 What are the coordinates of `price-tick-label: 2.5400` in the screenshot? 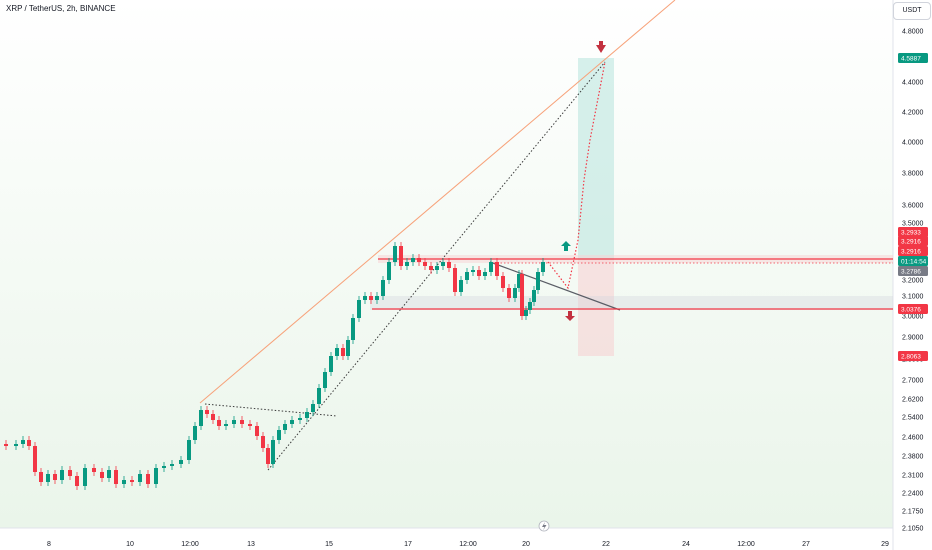 It's located at (913, 418).